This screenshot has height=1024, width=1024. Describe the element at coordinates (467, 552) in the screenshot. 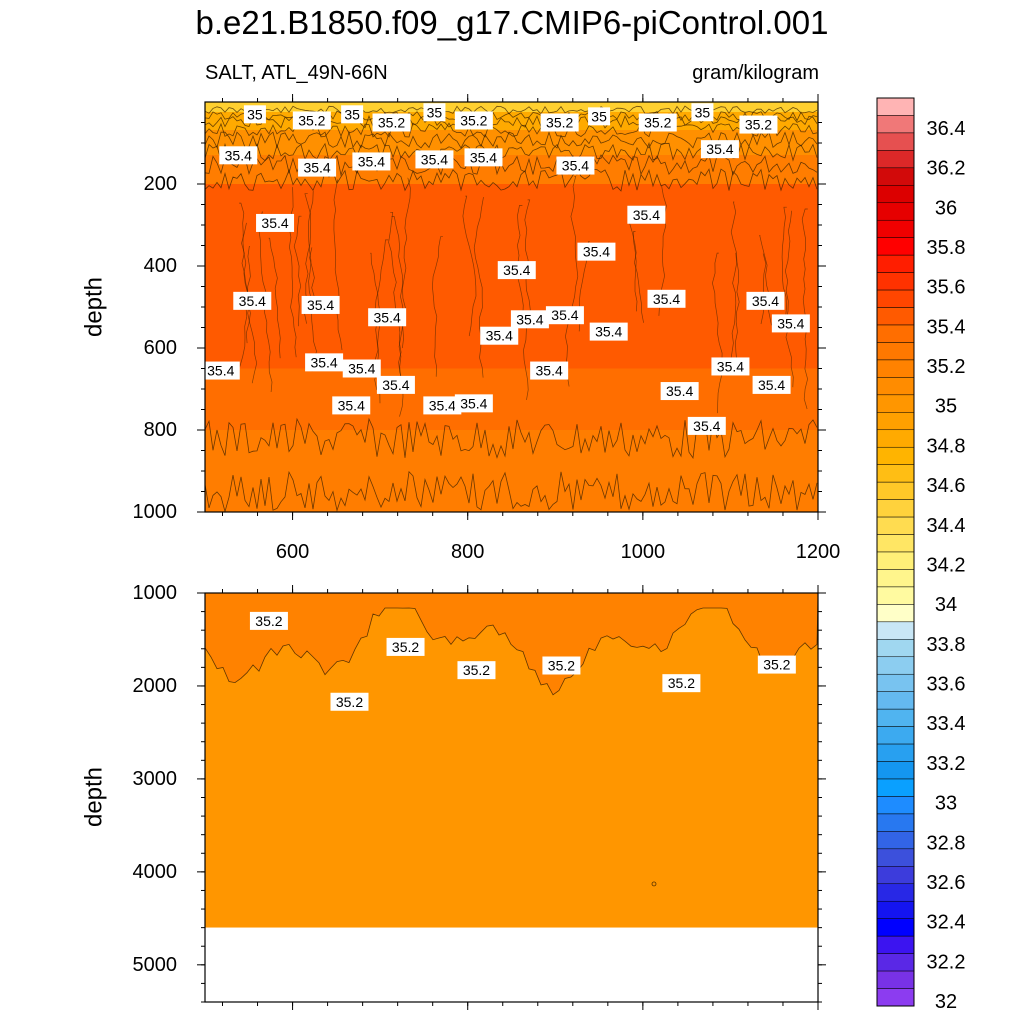

I see `x-tick-label: 800` at that location.